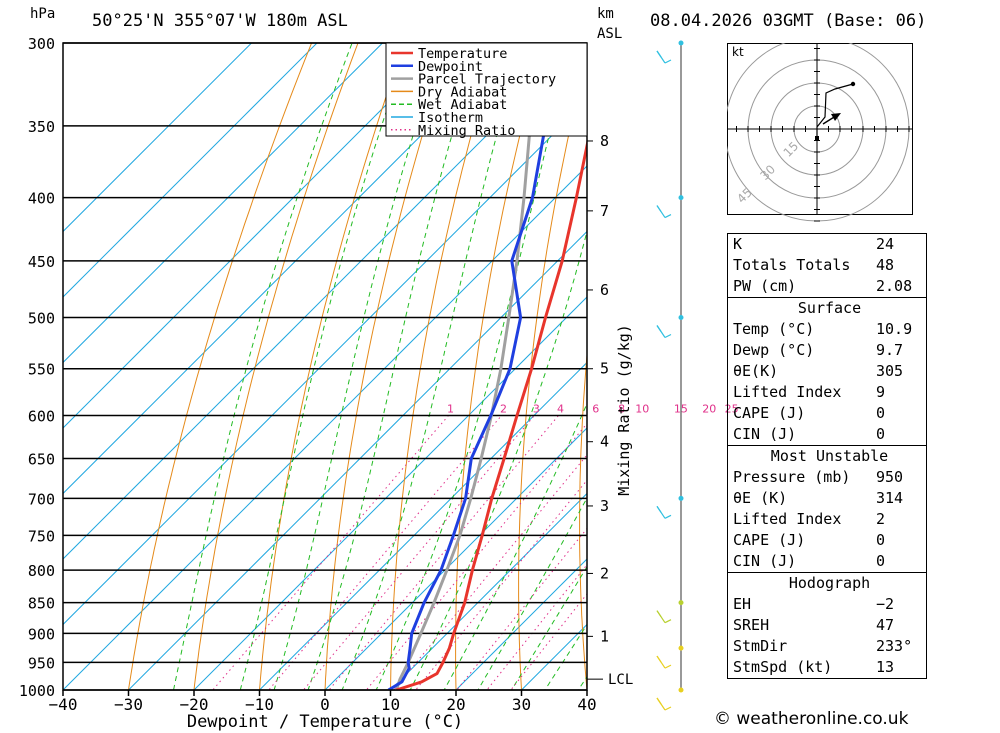 This screenshot has height=733, width=1000. What do you see at coordinates (468, 366) in the screenshot?
I see `parcel-trajectory-profile-line` at bounding box center [468, 366].